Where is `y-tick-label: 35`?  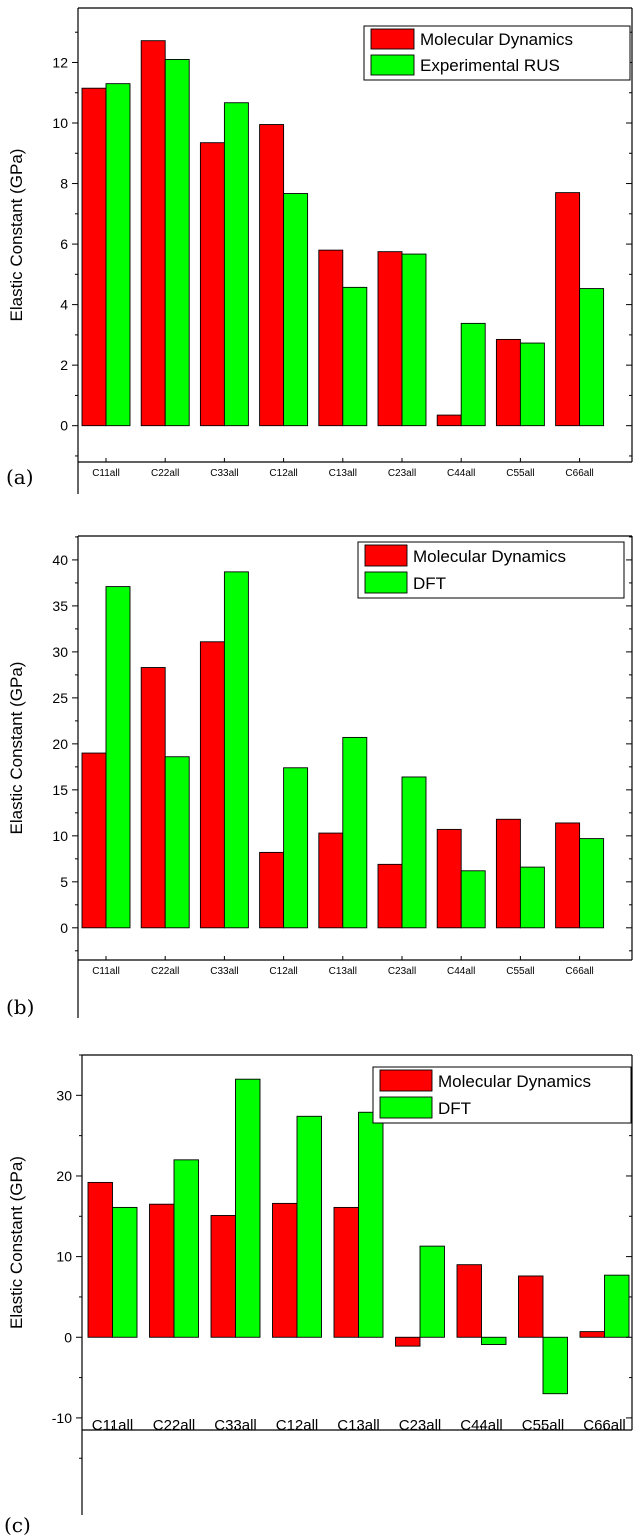 y-tick-label: 35 is located at coordinates (60, 606).